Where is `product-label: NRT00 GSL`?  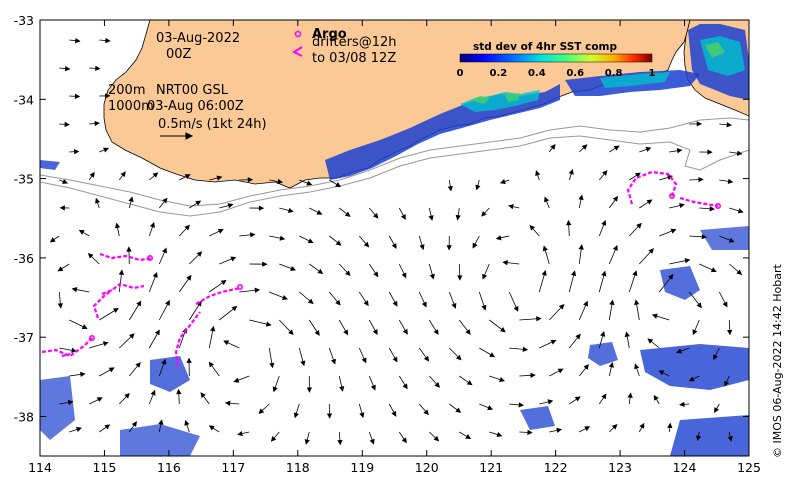
product-label: NRT00 GSL is located at coordinates (192, 90).